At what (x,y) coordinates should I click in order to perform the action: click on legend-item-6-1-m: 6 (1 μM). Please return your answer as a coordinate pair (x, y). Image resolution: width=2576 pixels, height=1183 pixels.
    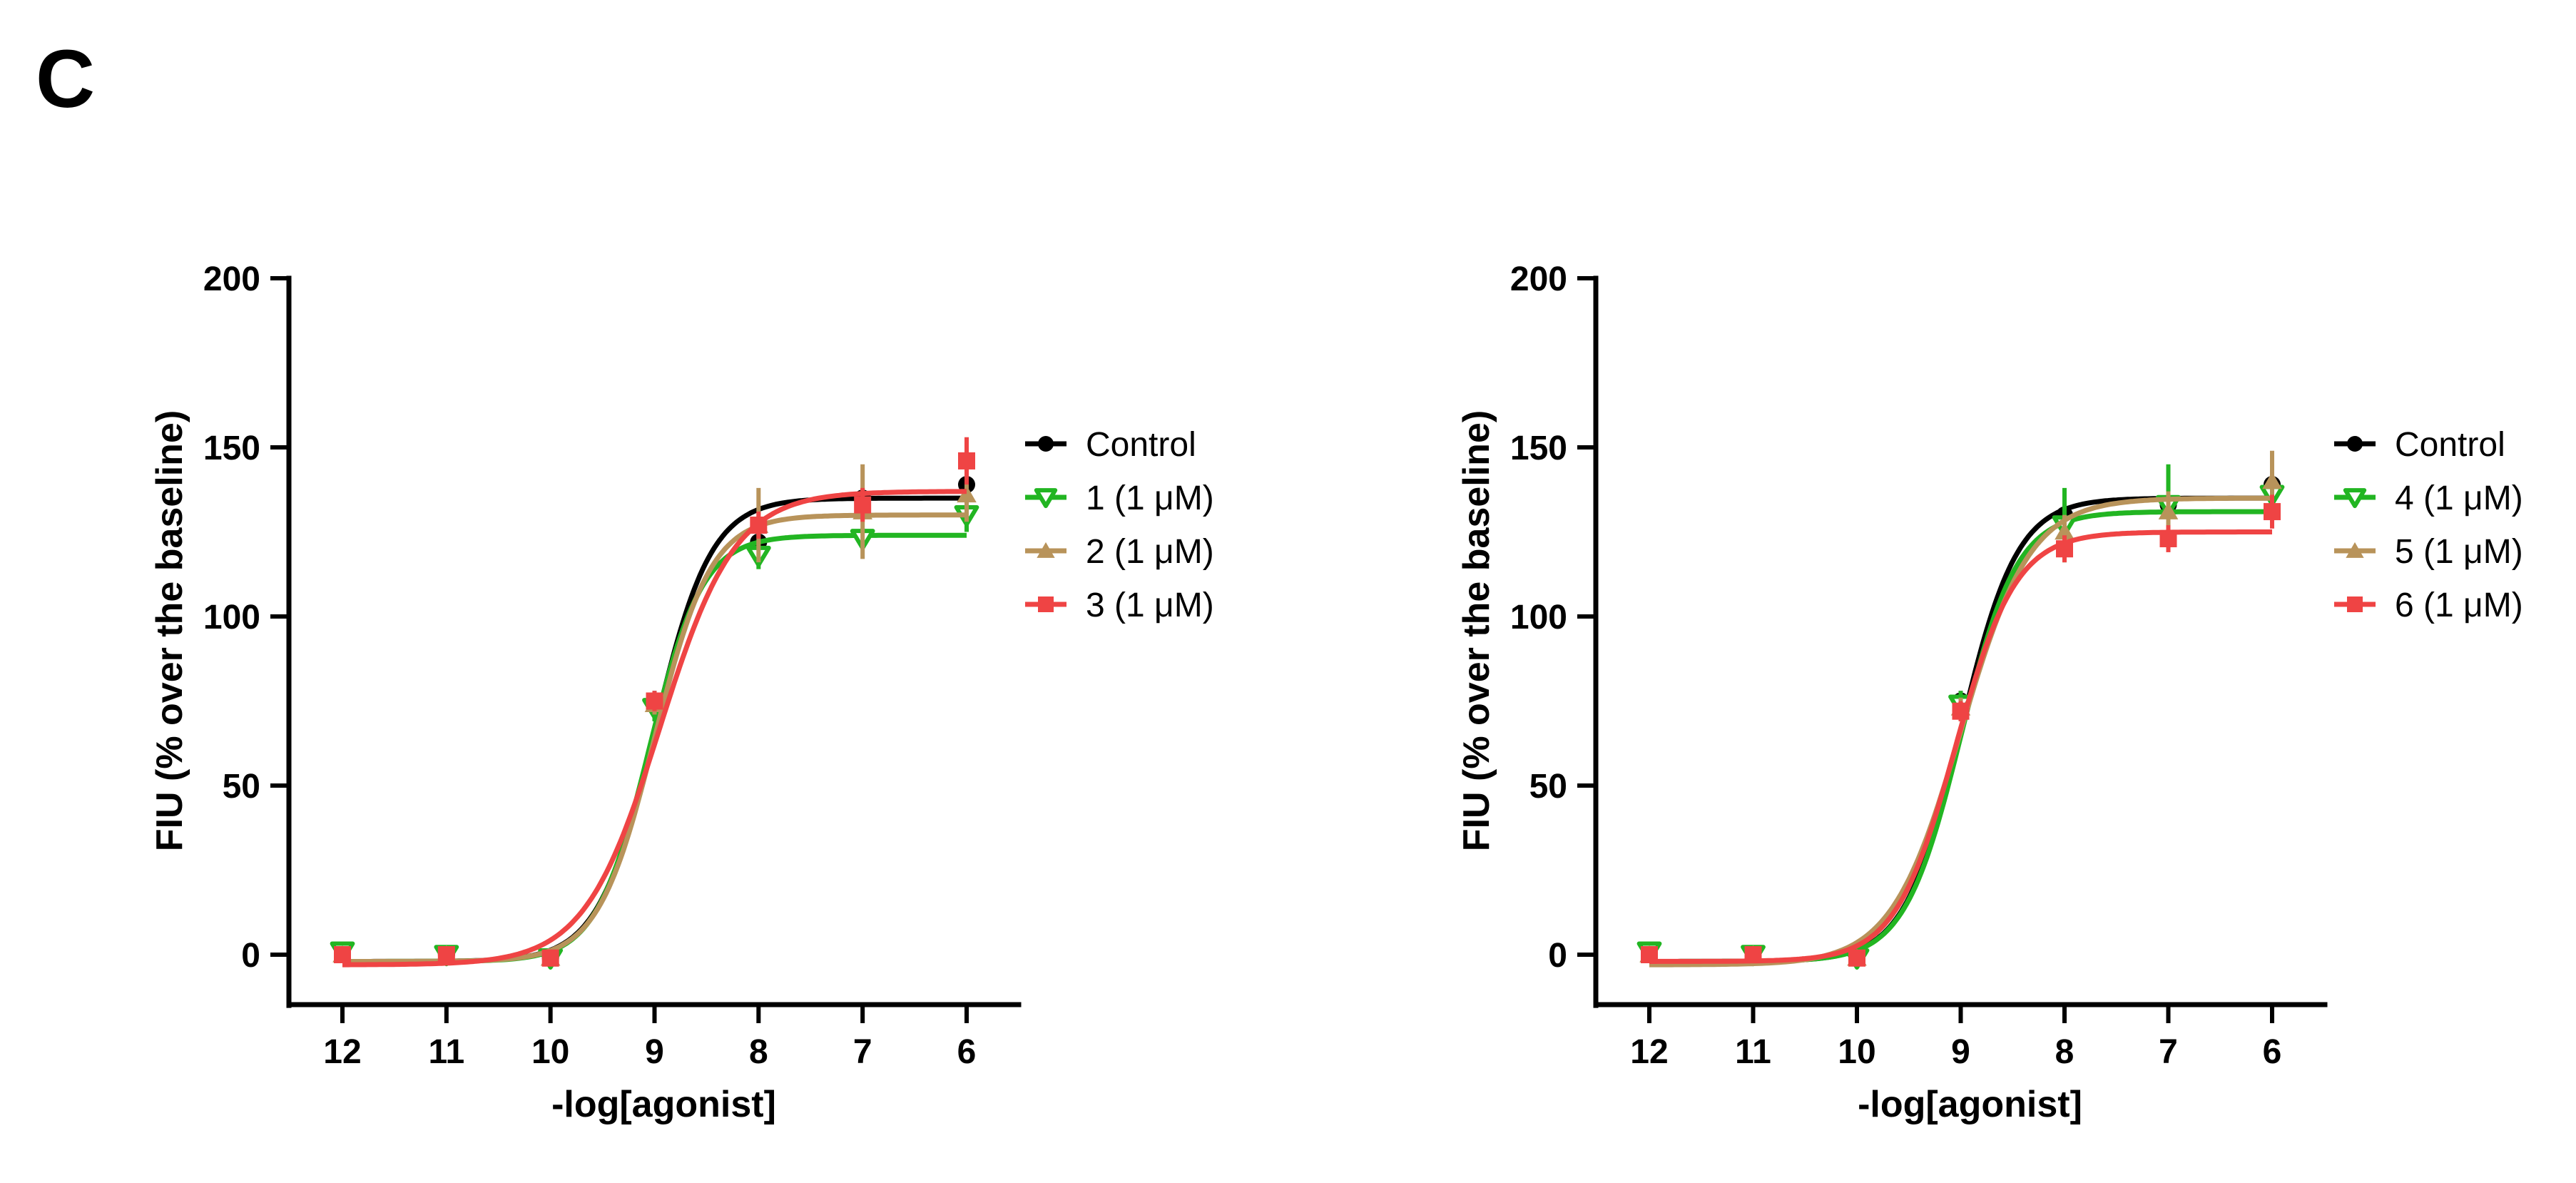
    Looking at the image, I should click on (2428, 605).